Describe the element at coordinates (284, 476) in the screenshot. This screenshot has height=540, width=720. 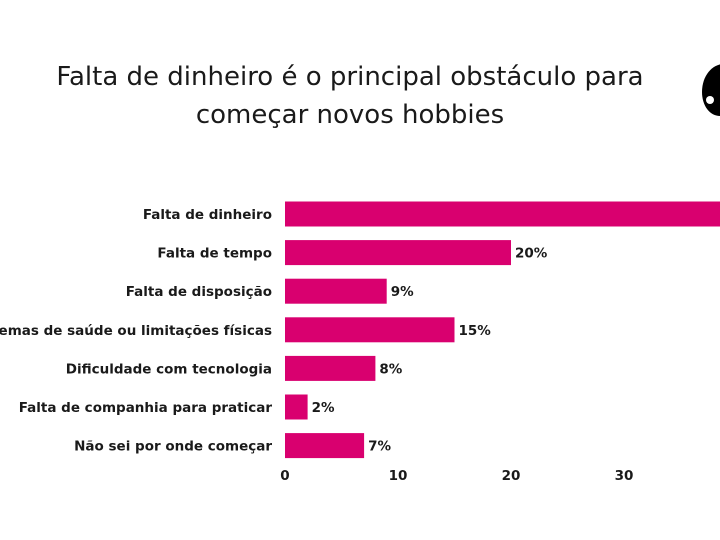
I see `x-tick-label-0: 0` at that location.